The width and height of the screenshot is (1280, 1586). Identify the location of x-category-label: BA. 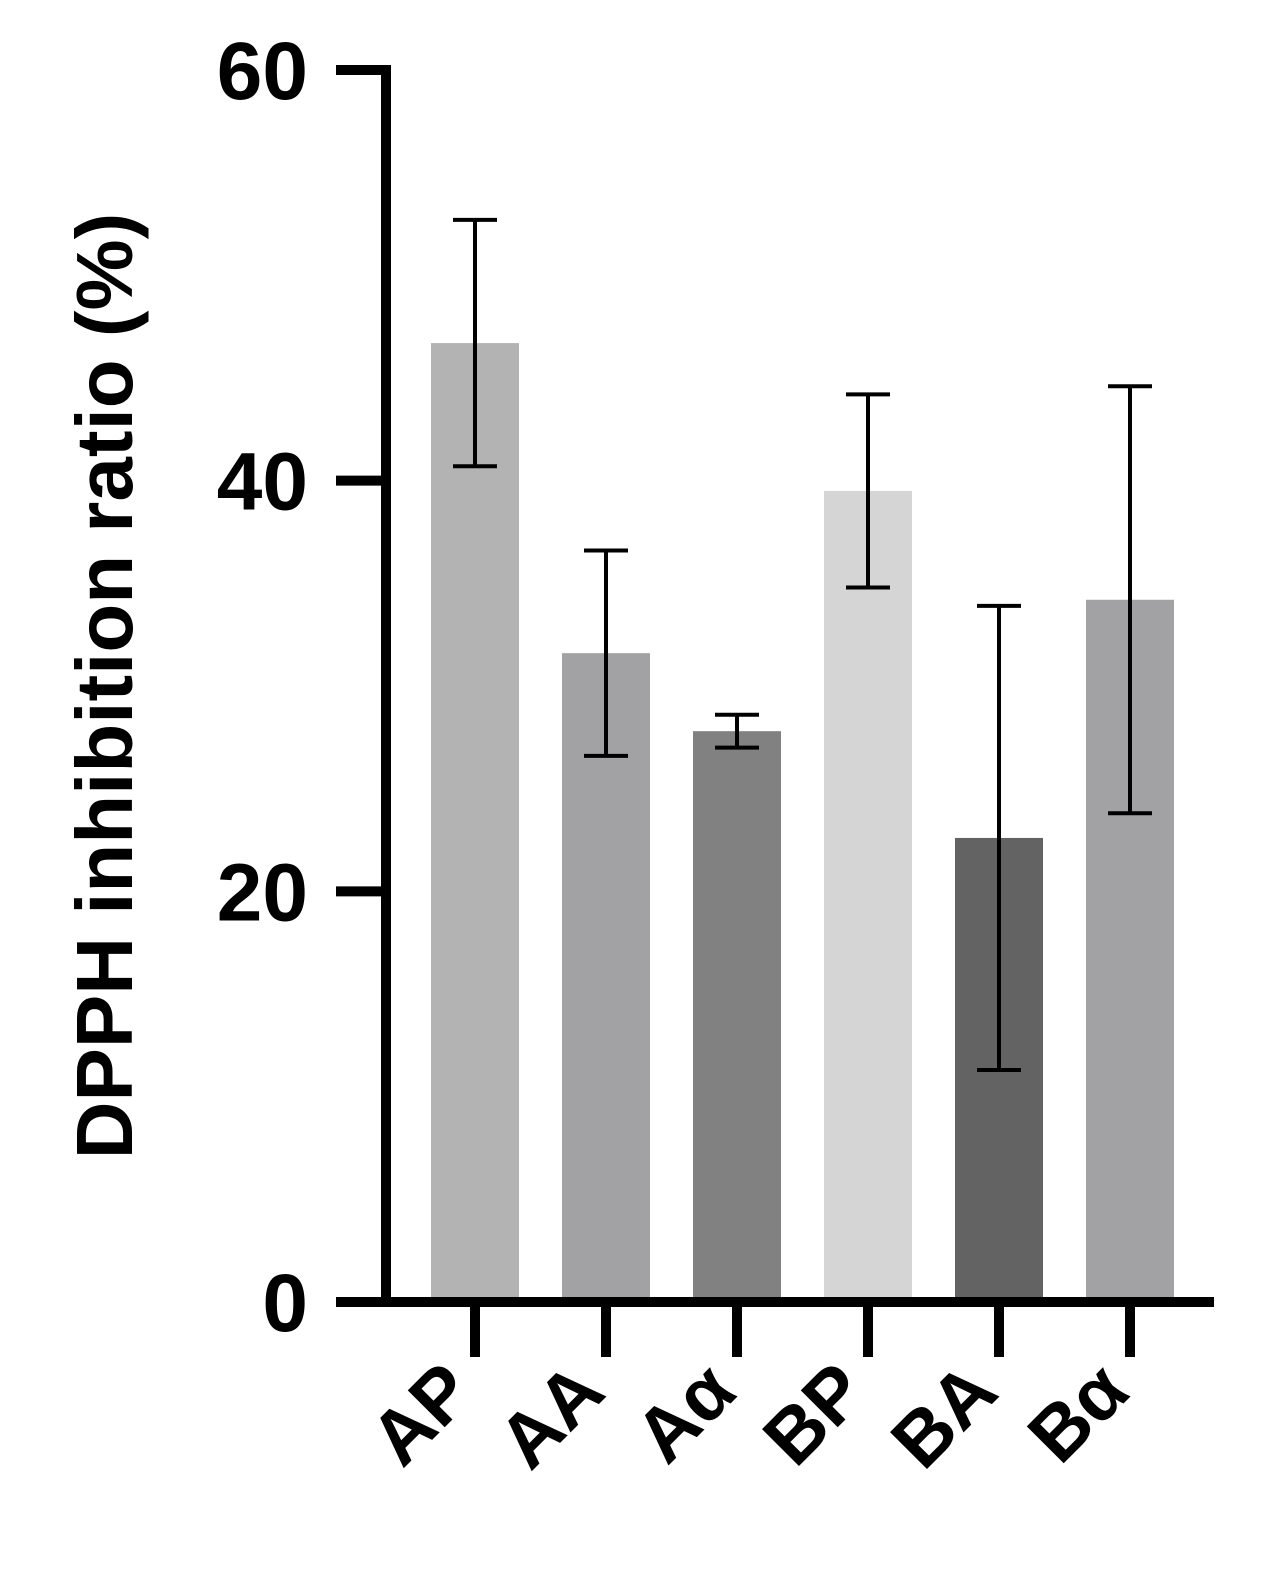
(944, 1416).